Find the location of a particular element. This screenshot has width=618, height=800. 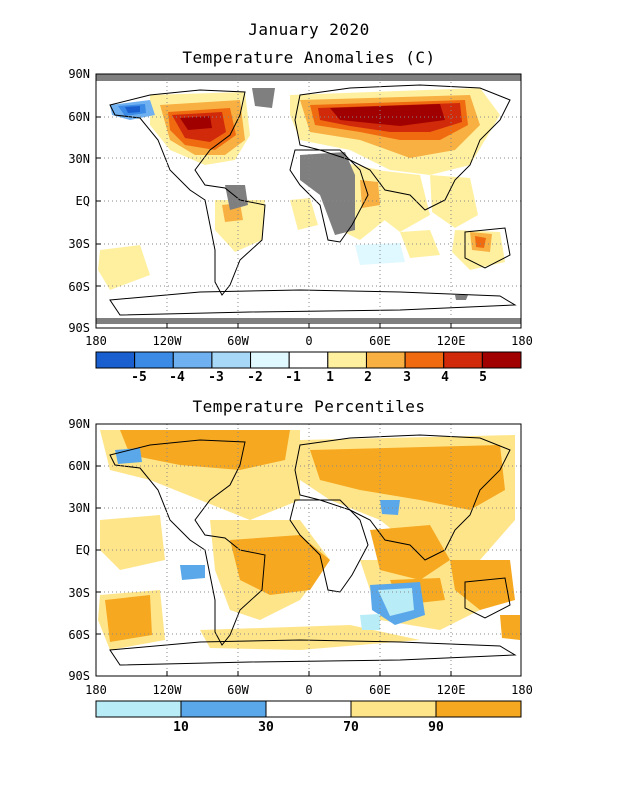

cb2-label-90: 90 is located at coordinates (436, 727).